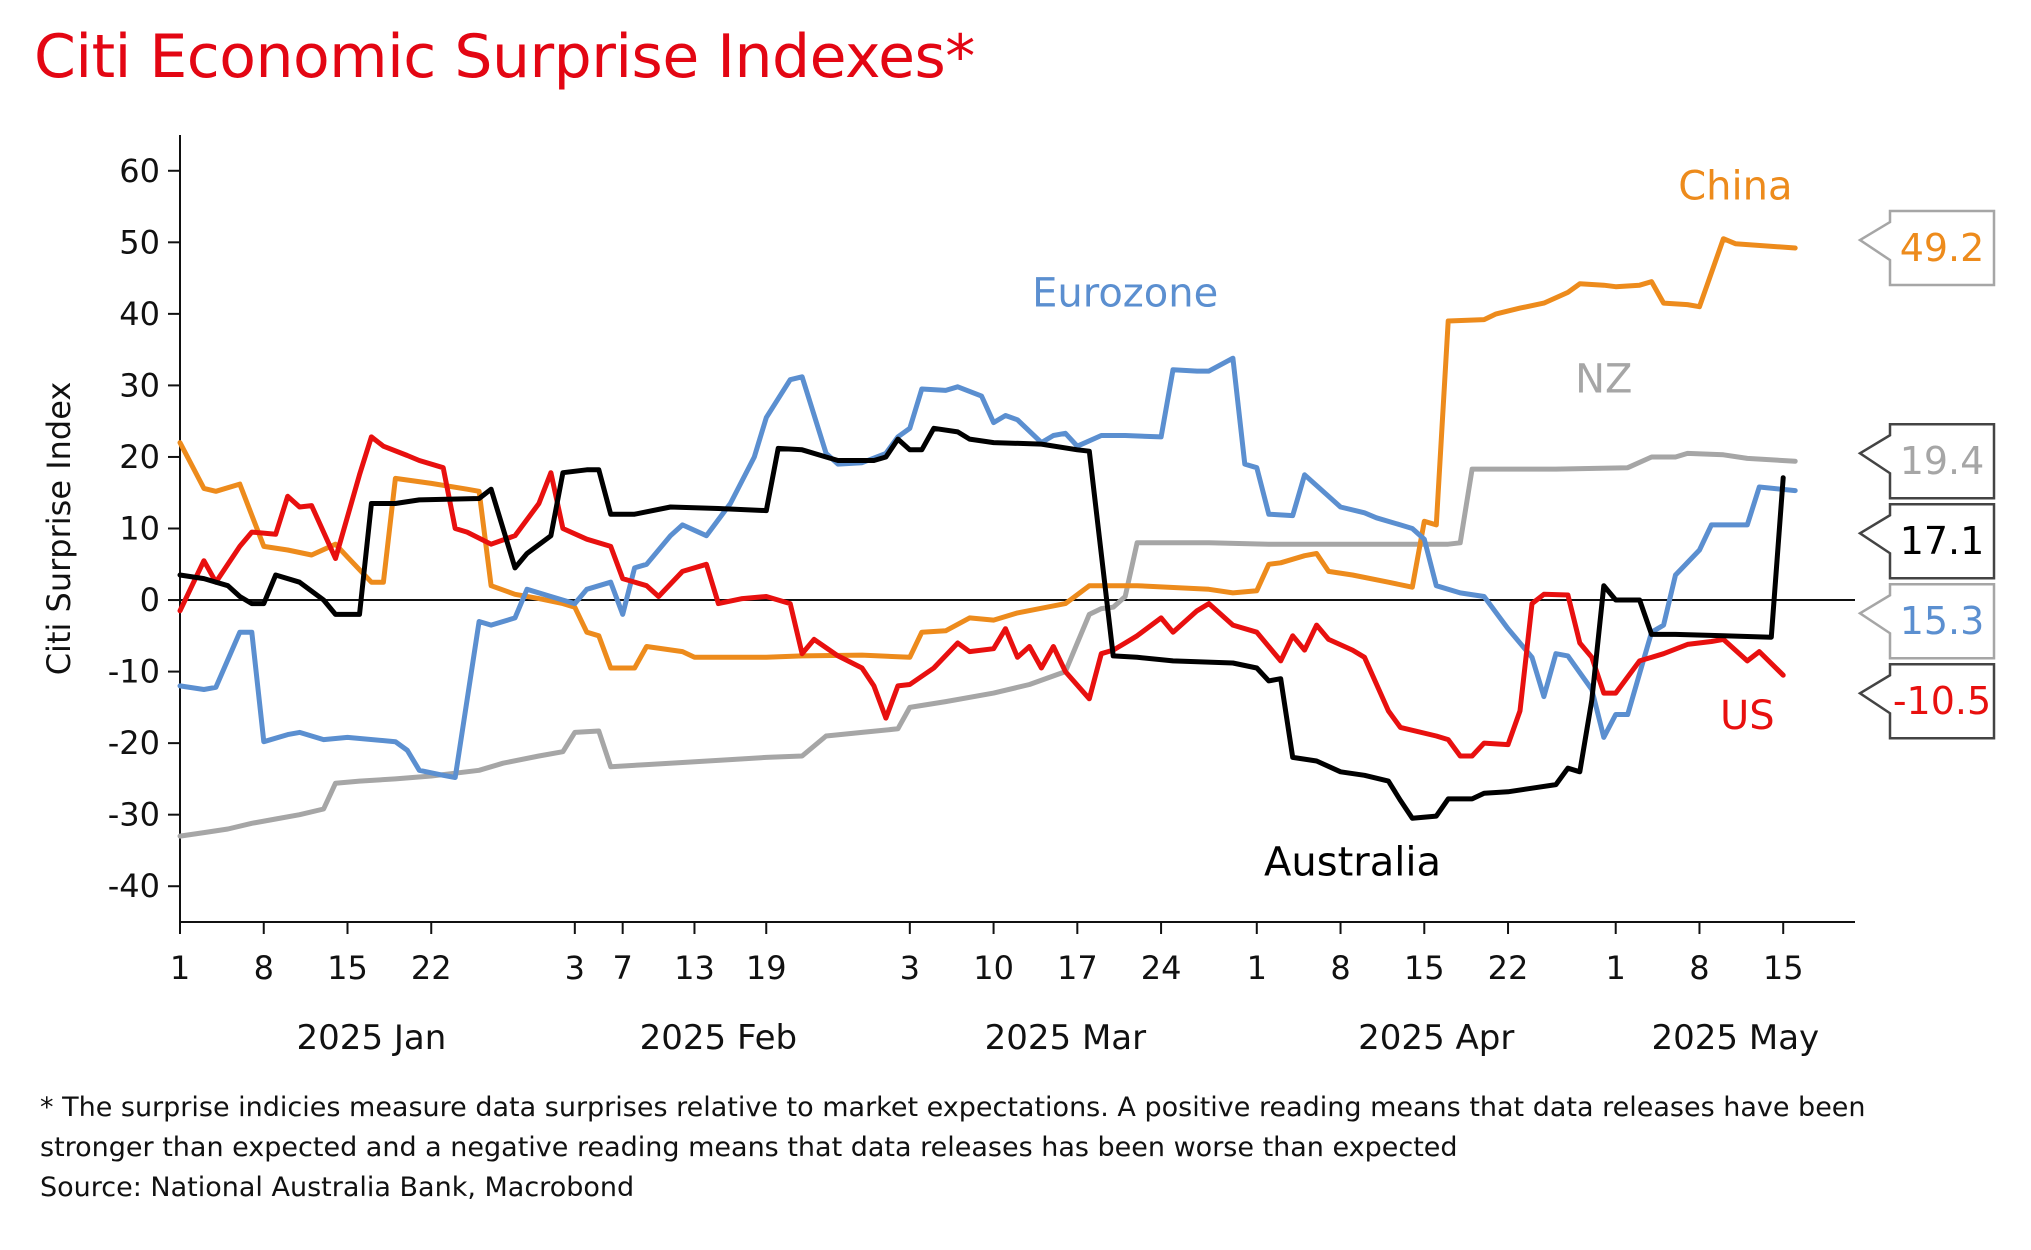 The width and height of the screenshot is (2031, 1250). Describe the element at coordinates (1077, 968) in the screenshot. I see `x-tick-label: 17` at that location.